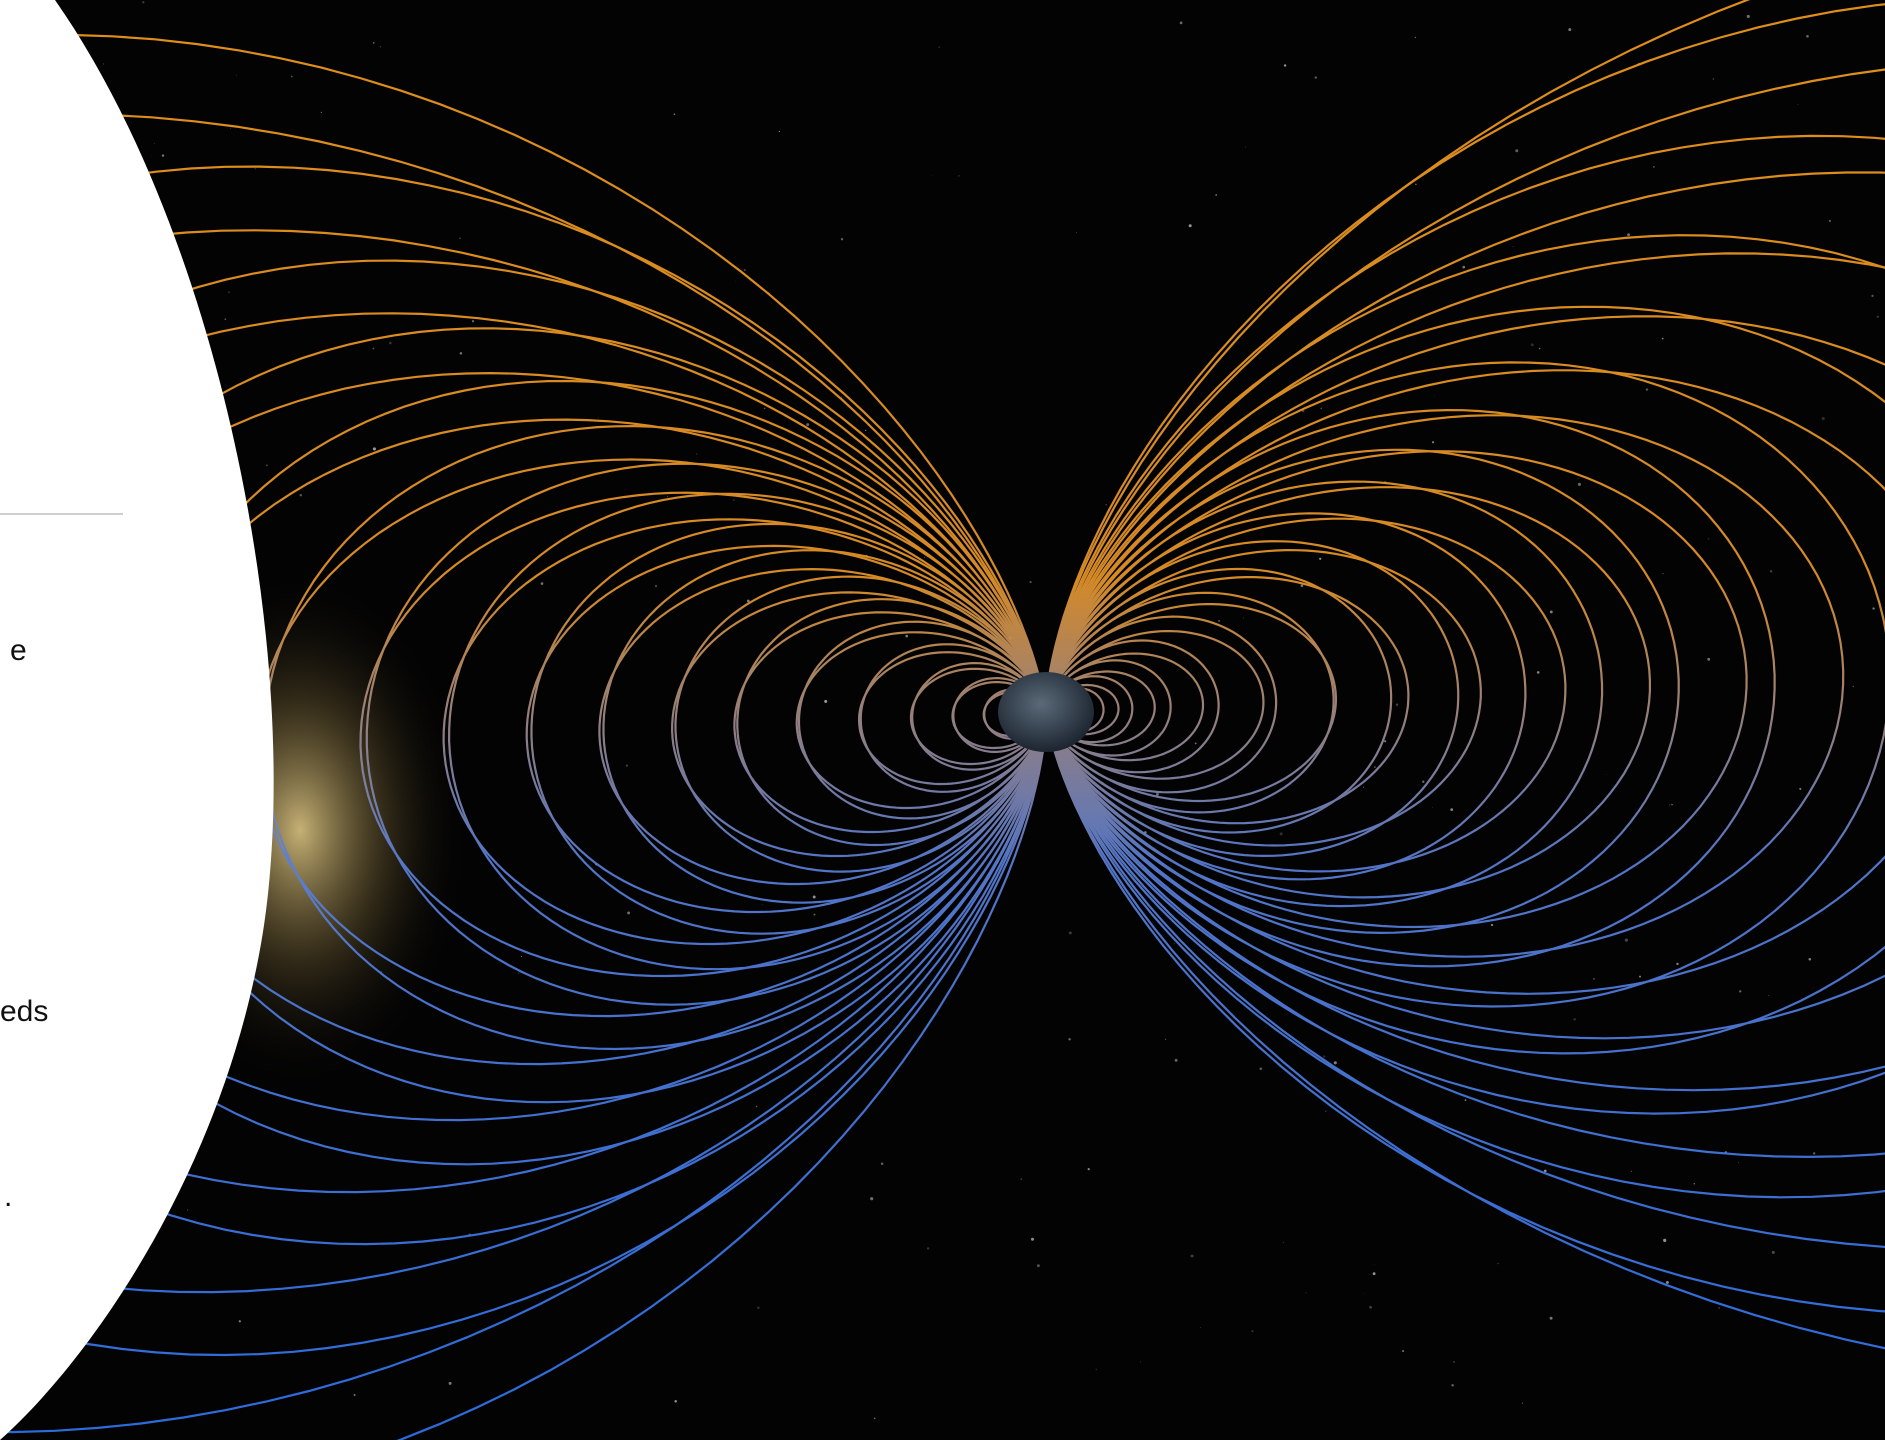 Image resolution: width=1885 pixels, height=1440 pixels. I want to click on white-panel, so click(137, 720).